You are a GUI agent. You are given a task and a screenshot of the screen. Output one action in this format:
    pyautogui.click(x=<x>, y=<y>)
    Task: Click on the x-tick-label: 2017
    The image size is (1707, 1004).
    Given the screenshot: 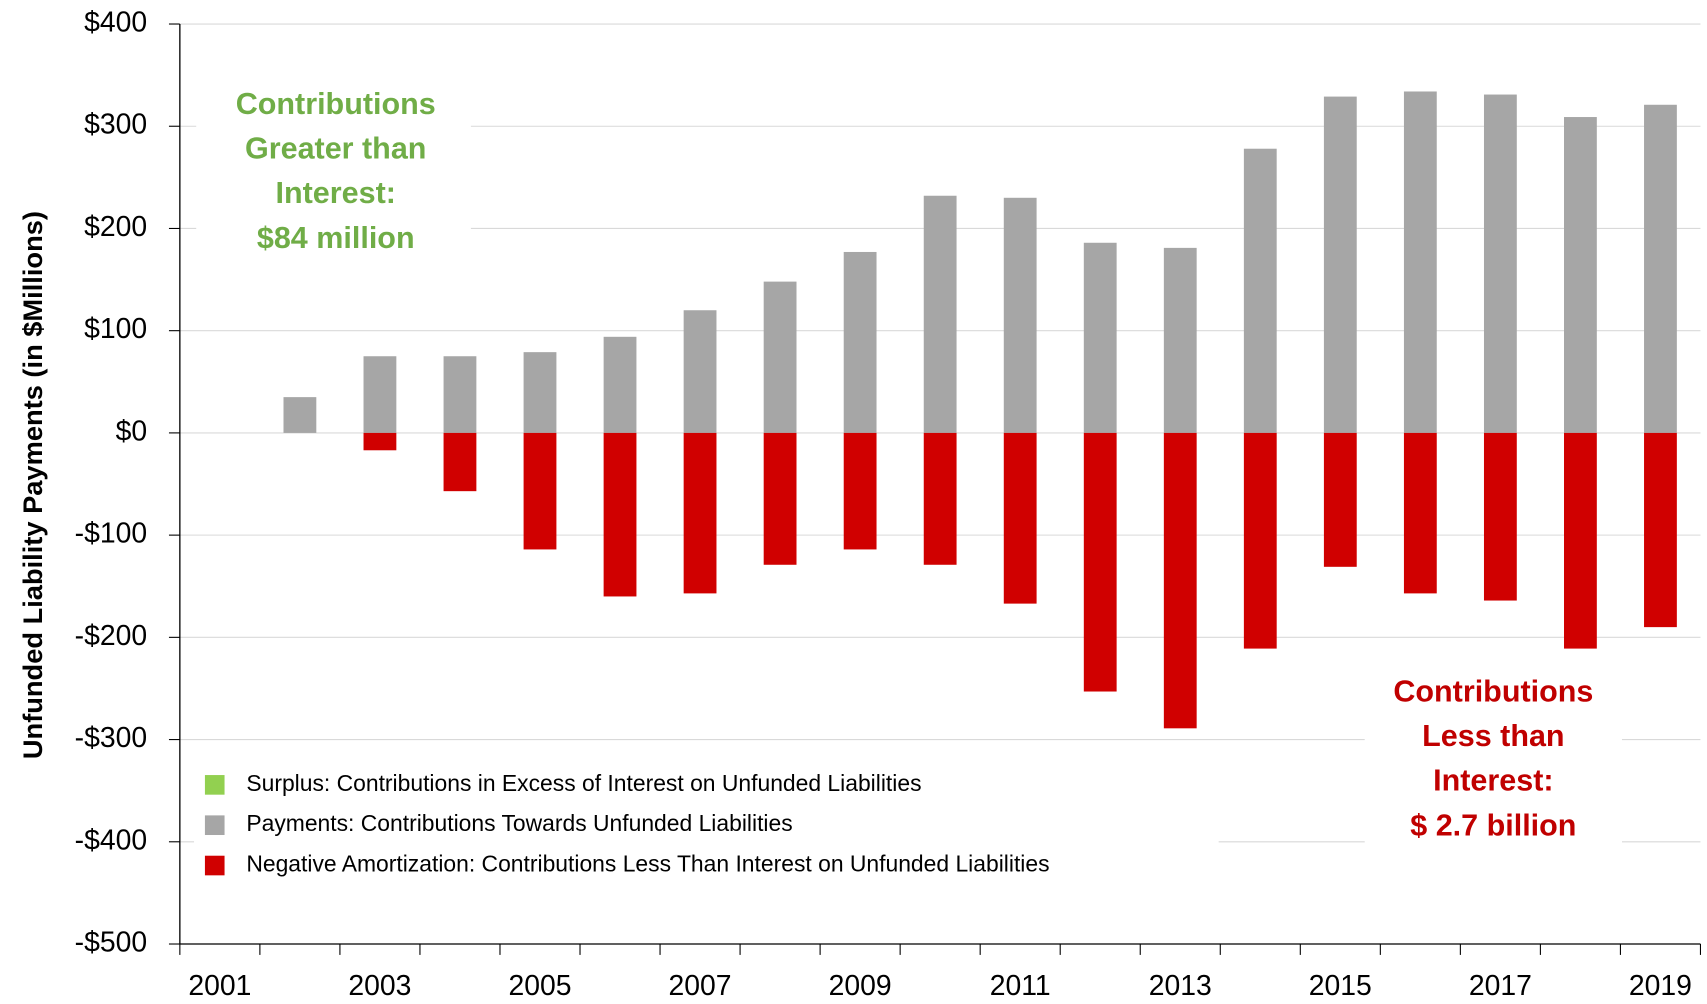 What is the action you would take?
    pyautogui.click(x=1500, y=986)
    